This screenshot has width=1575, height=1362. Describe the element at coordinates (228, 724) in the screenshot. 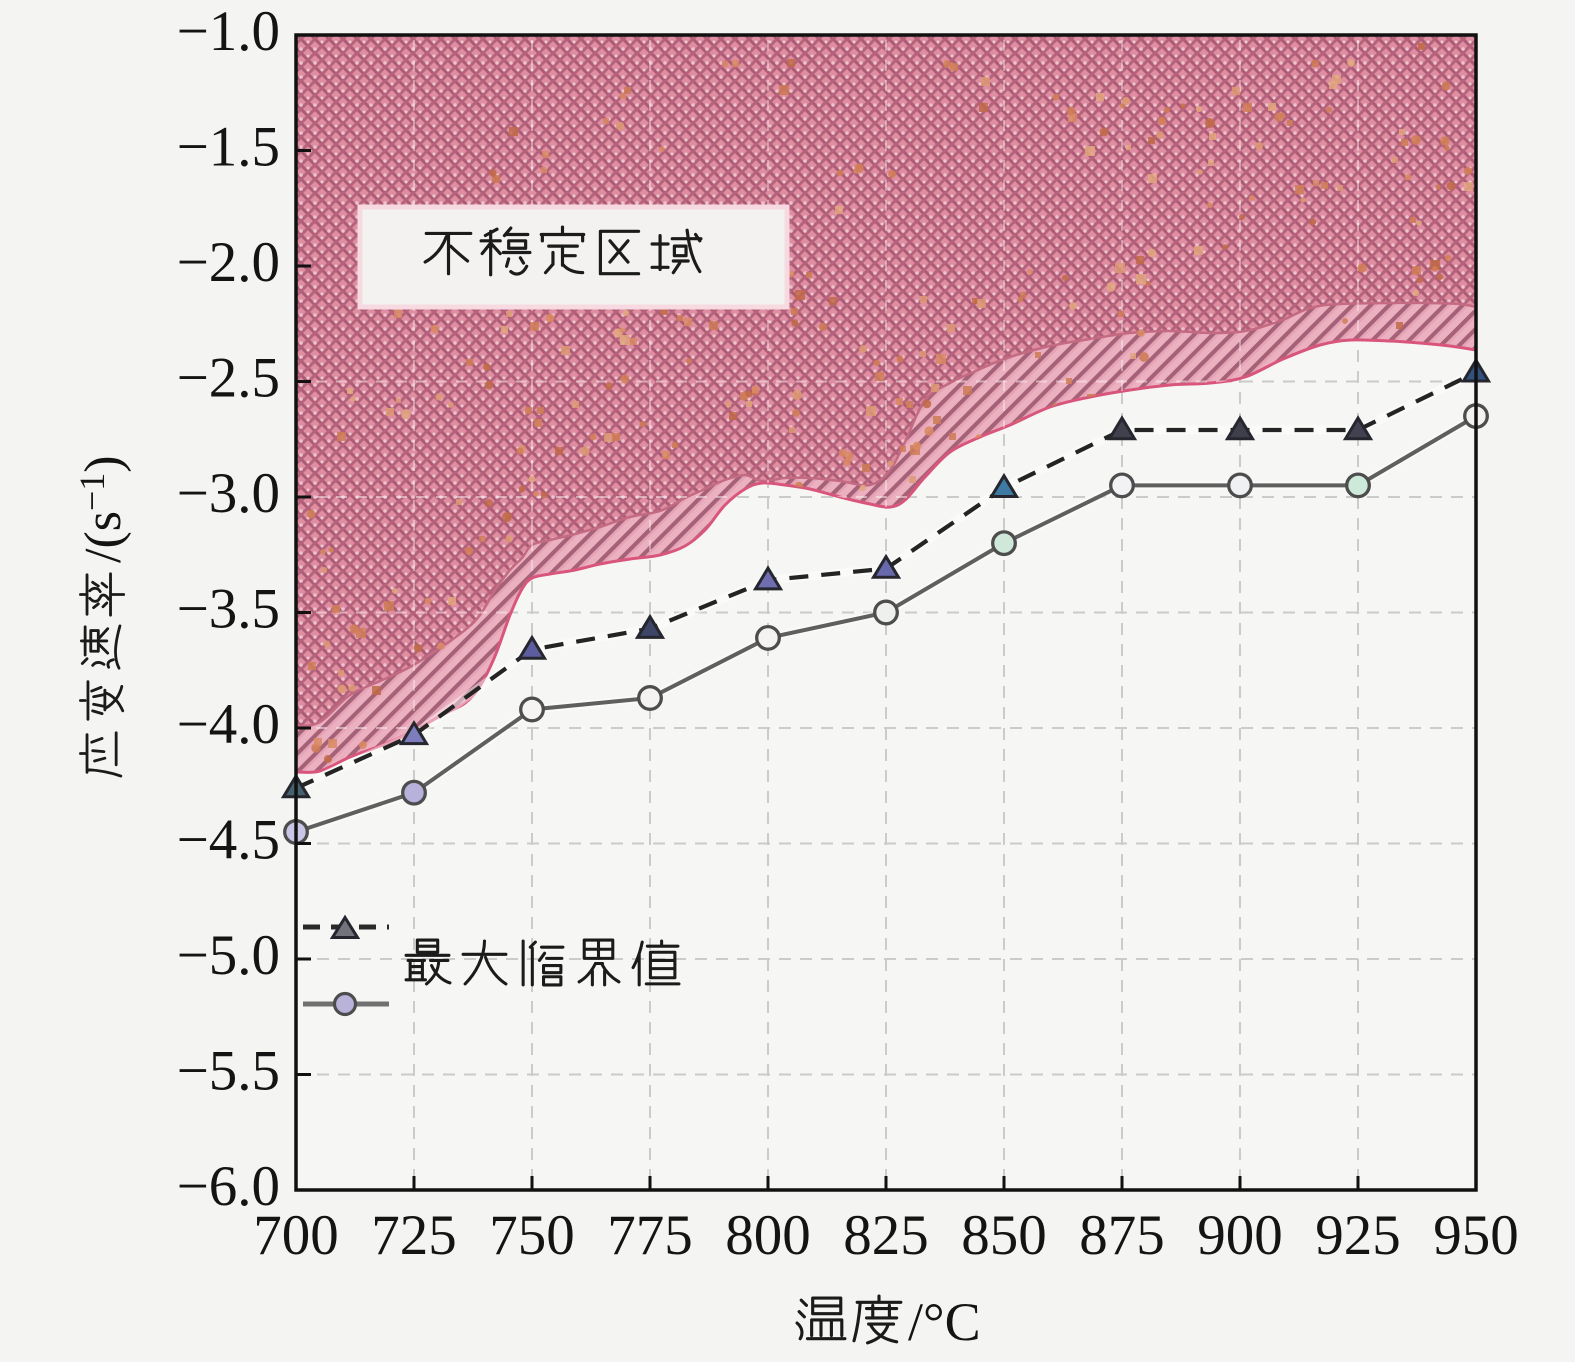

I see `svg-text: −4.0` at that location.